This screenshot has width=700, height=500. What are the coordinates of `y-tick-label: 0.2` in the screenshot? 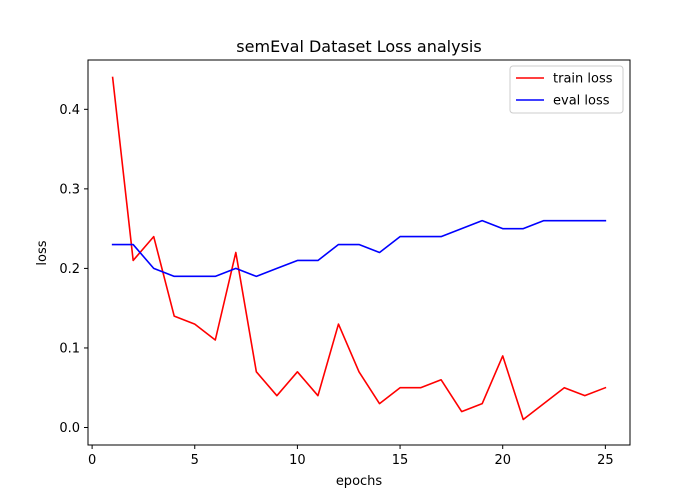 It's located at (69, 269).